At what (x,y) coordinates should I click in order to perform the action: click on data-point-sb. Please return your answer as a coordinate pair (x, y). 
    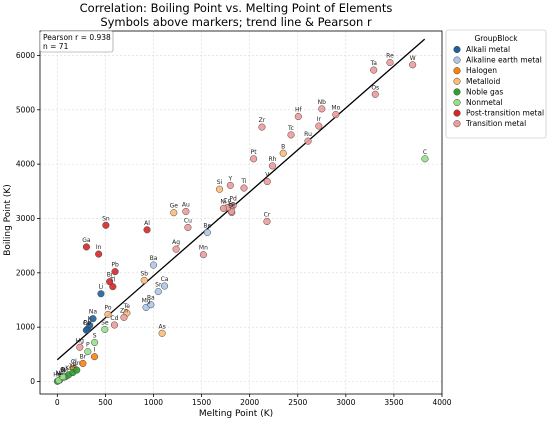
    Looking at the image, I should click on (144, 280).